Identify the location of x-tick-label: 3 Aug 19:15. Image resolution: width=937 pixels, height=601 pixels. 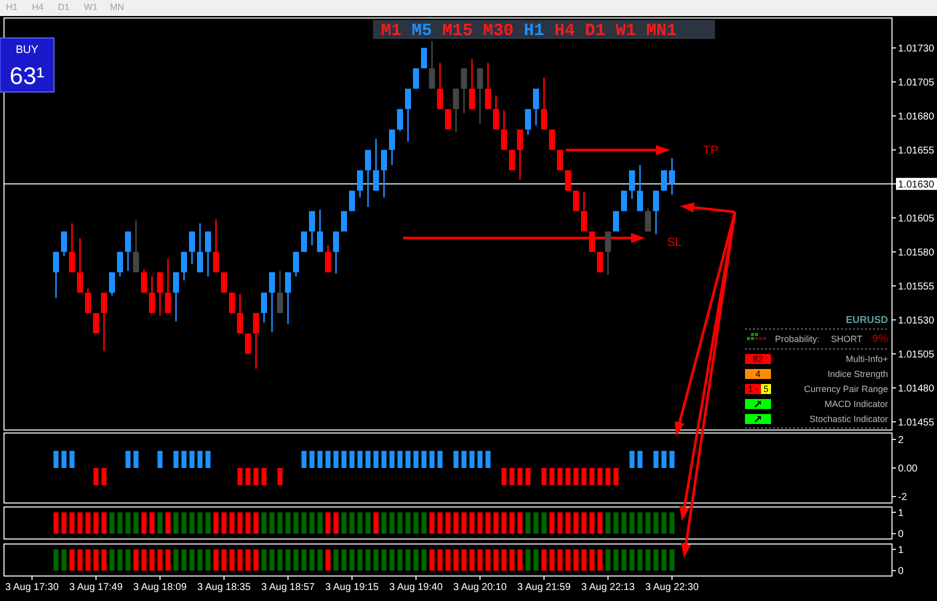
(352, 587).